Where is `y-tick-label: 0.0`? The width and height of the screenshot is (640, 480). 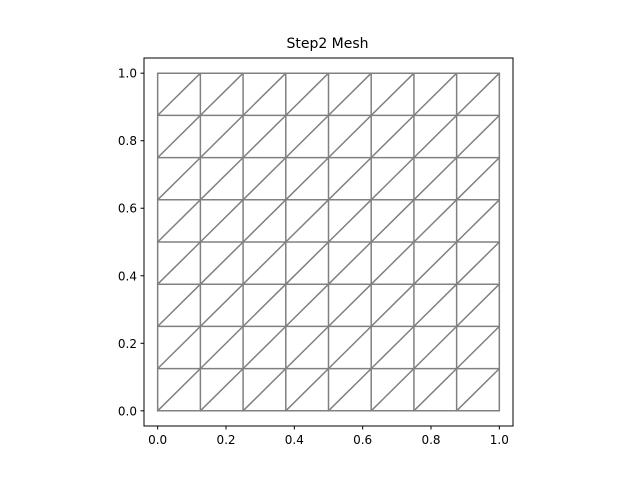 y-tick-label: 0.0 is located at coordinates (127, 411).